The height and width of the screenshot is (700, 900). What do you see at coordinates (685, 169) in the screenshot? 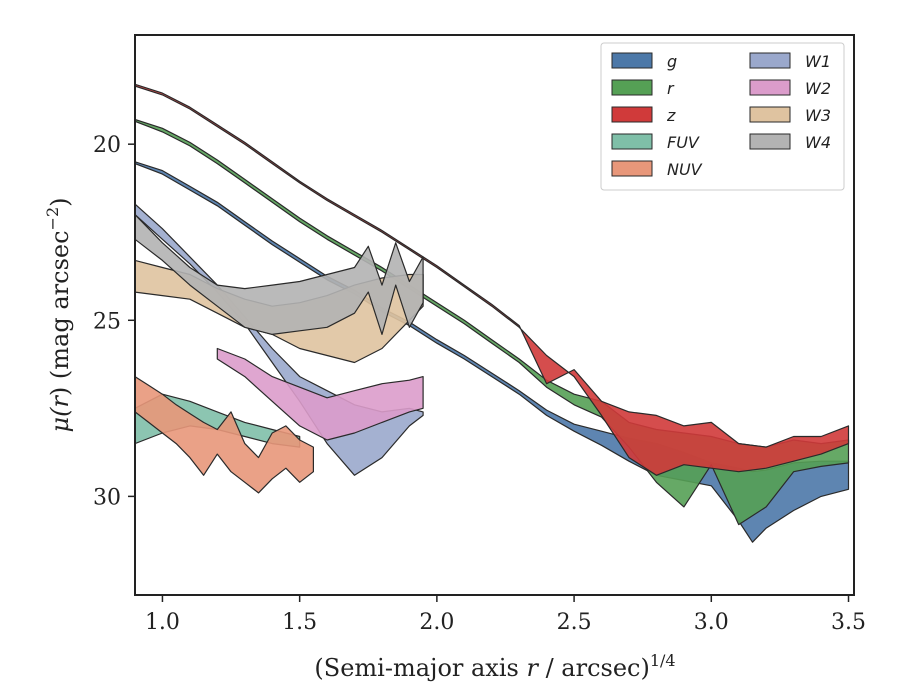
I see `legend-label-nuv: NUV` at bounding box center [685, 169].